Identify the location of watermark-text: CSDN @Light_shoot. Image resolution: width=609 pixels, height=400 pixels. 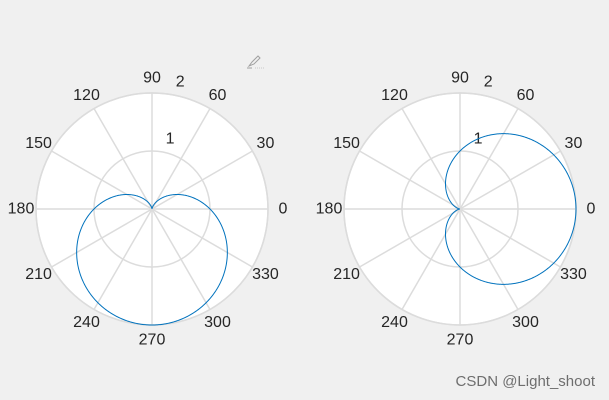
(525, 381).